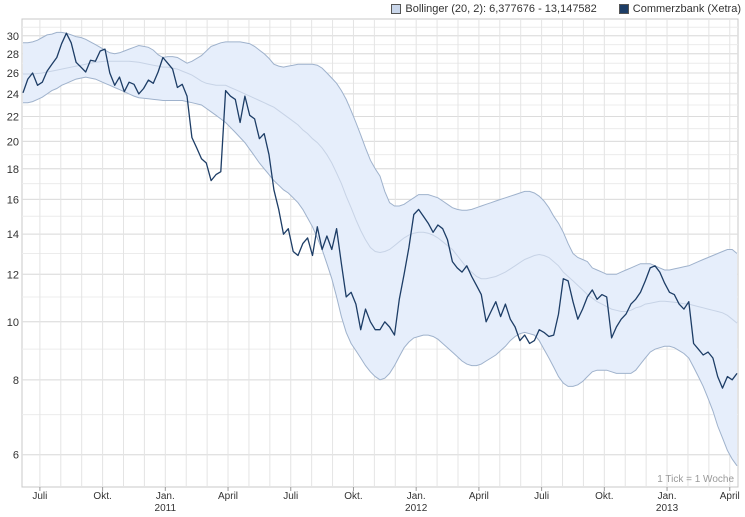  Describe the element at coordinates (16, 381) in the screenshot. I see `y-tick-label: 8` at that location.